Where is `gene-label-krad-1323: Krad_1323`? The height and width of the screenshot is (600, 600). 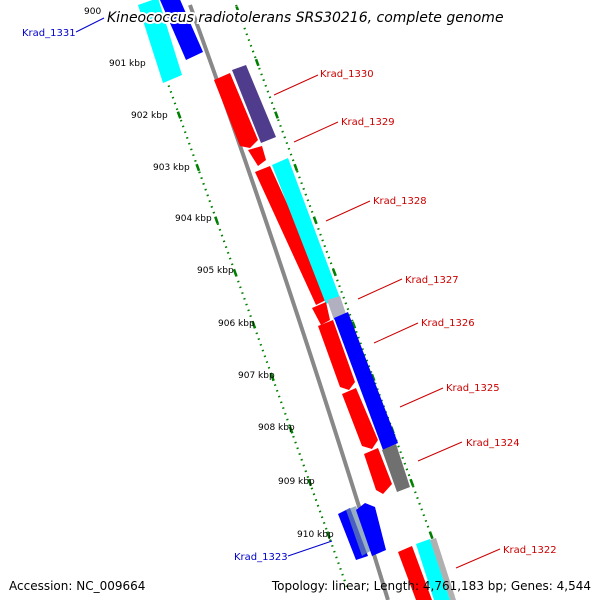
gene-label-krad-1323: Krad_1323 is located at coordinates (261, 557).